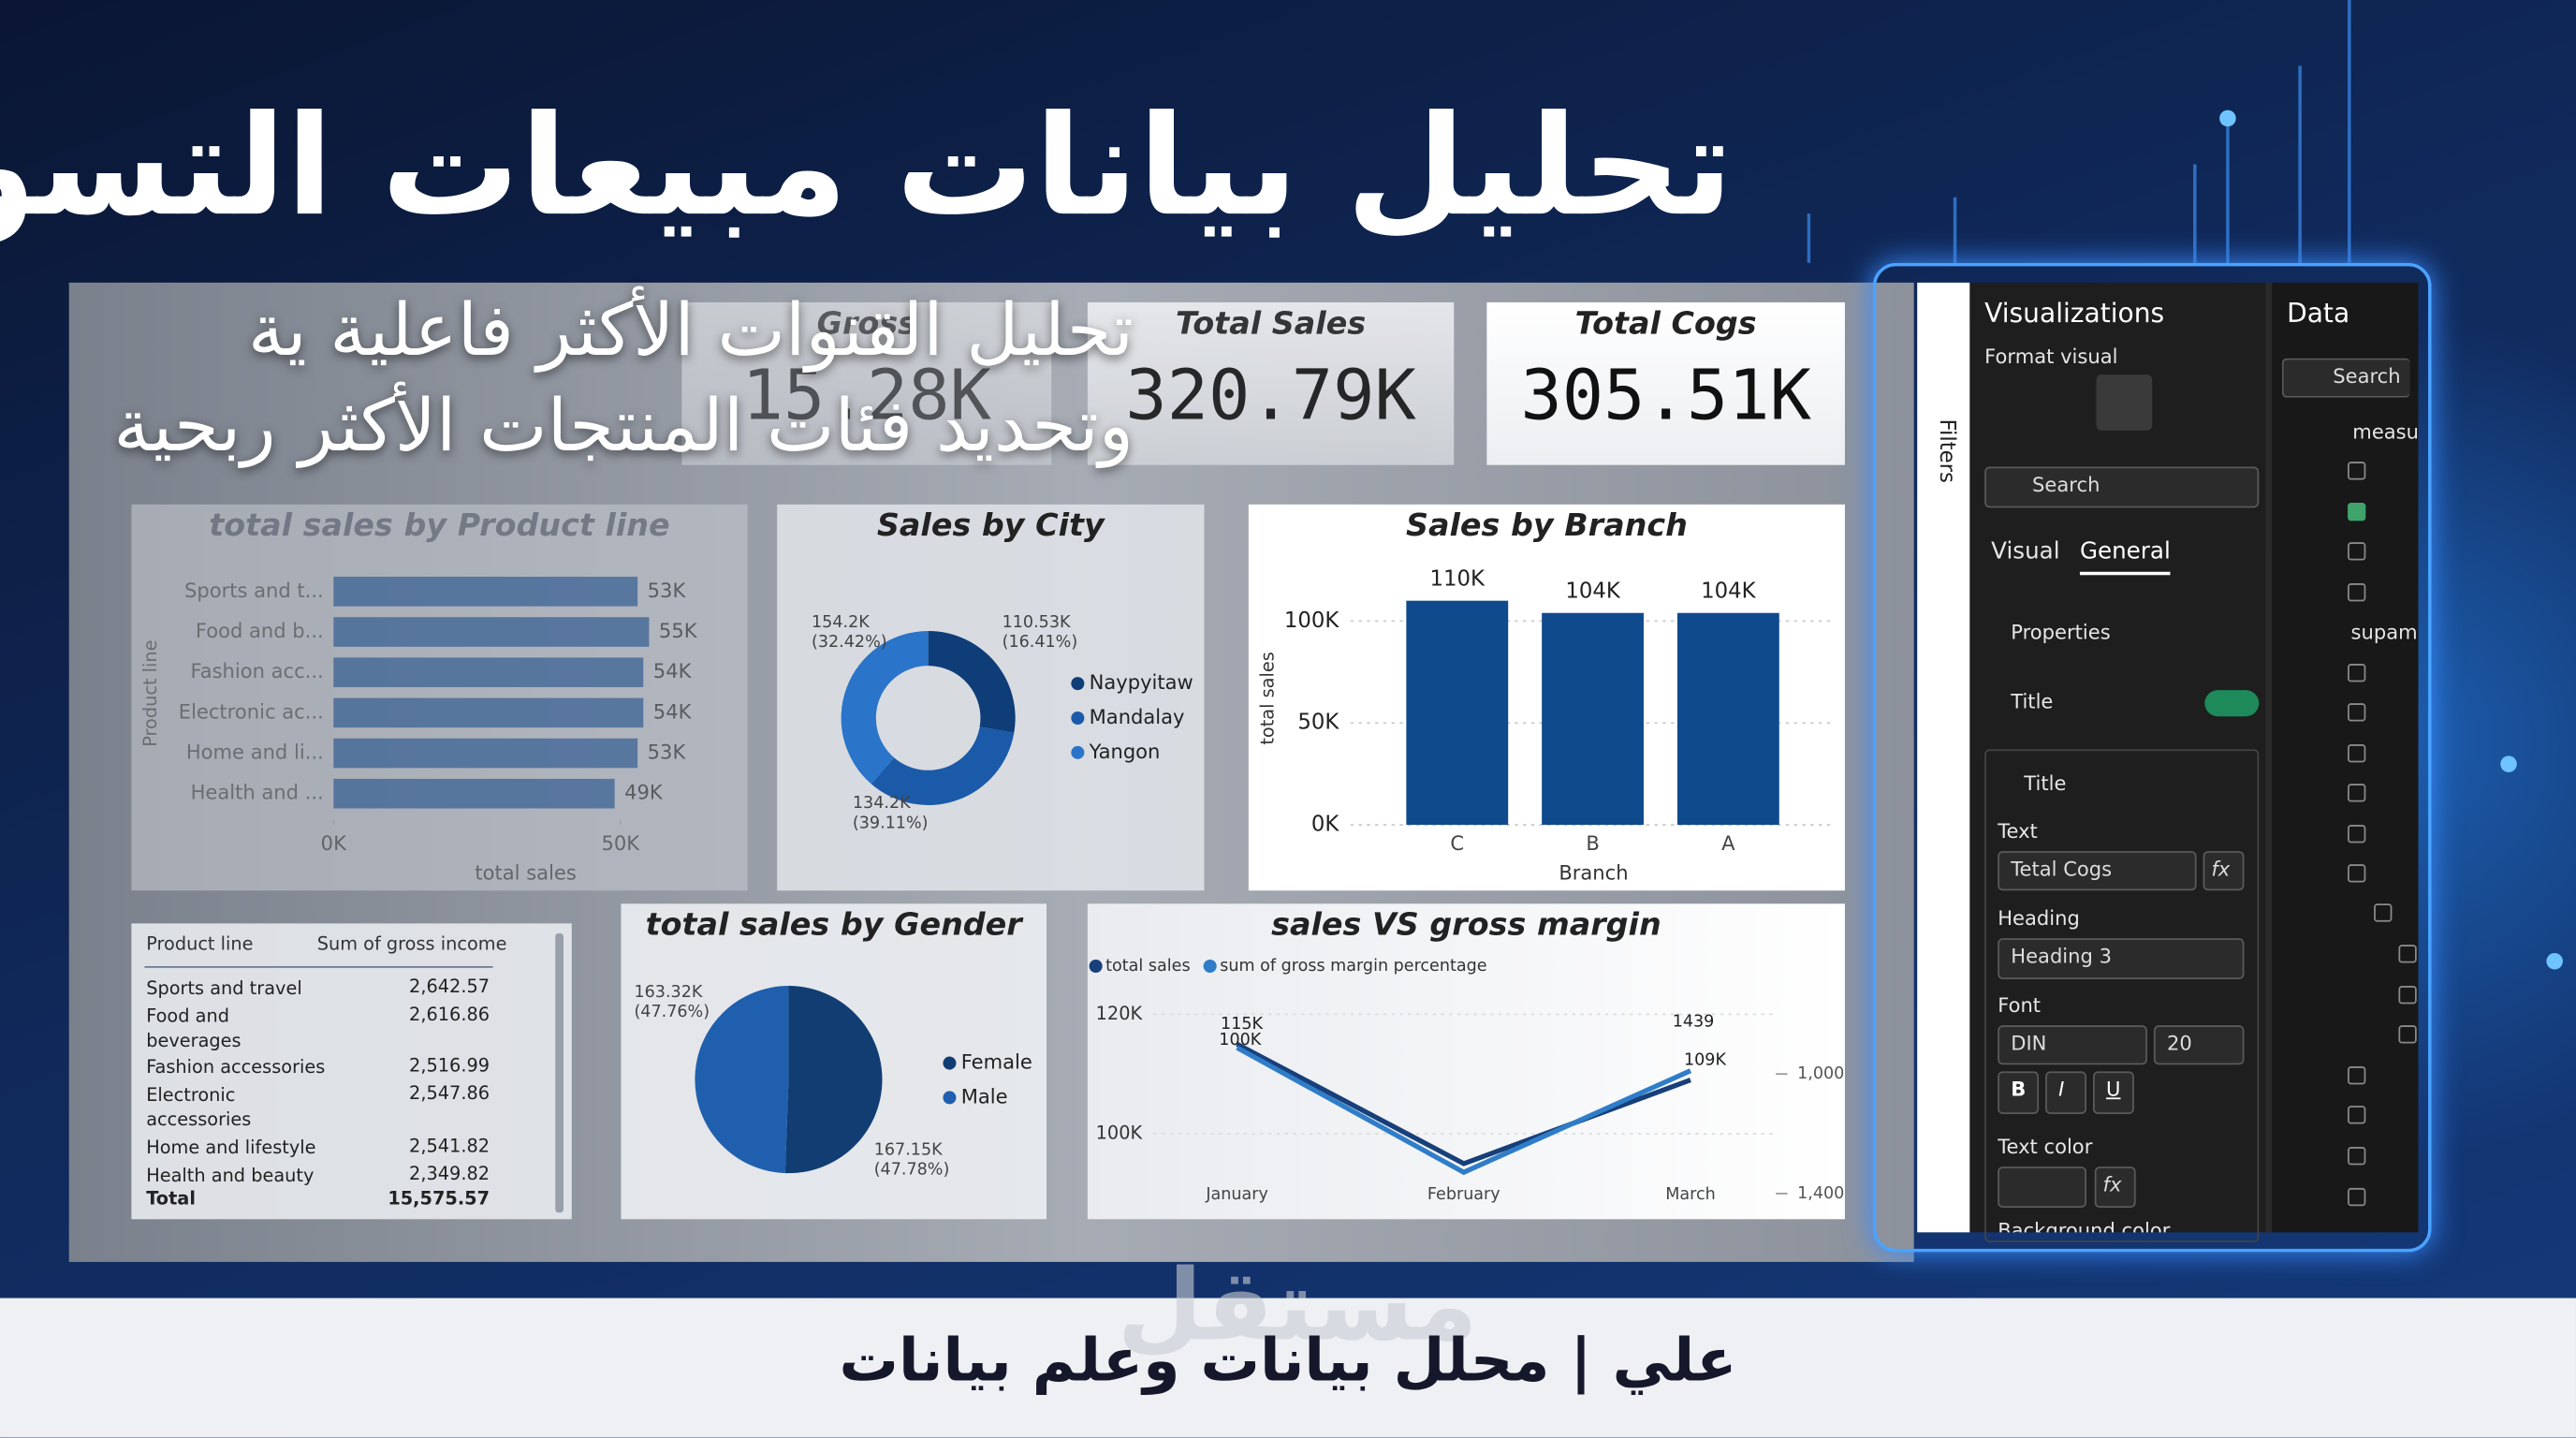 The width and height of the screenshot is (2576, 1438). I want to click on filters-label: Filters, so click(1946, 450).